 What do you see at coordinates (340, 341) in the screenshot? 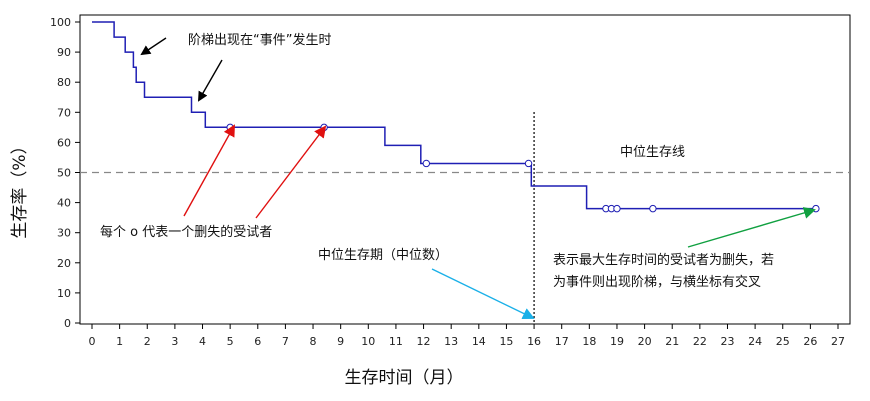
I see `x-tick-label: 9` at bounding box center [340, 341].